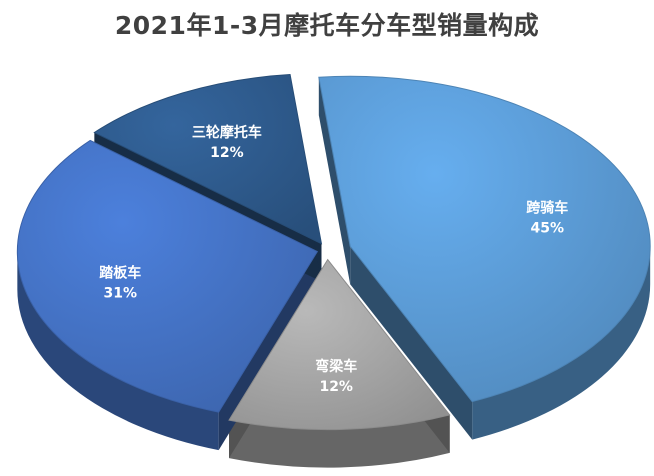  Describe the element at coordinates (227, 132) in the screenshot. I see `slice-category-label: 三轮摩托车` at that location.